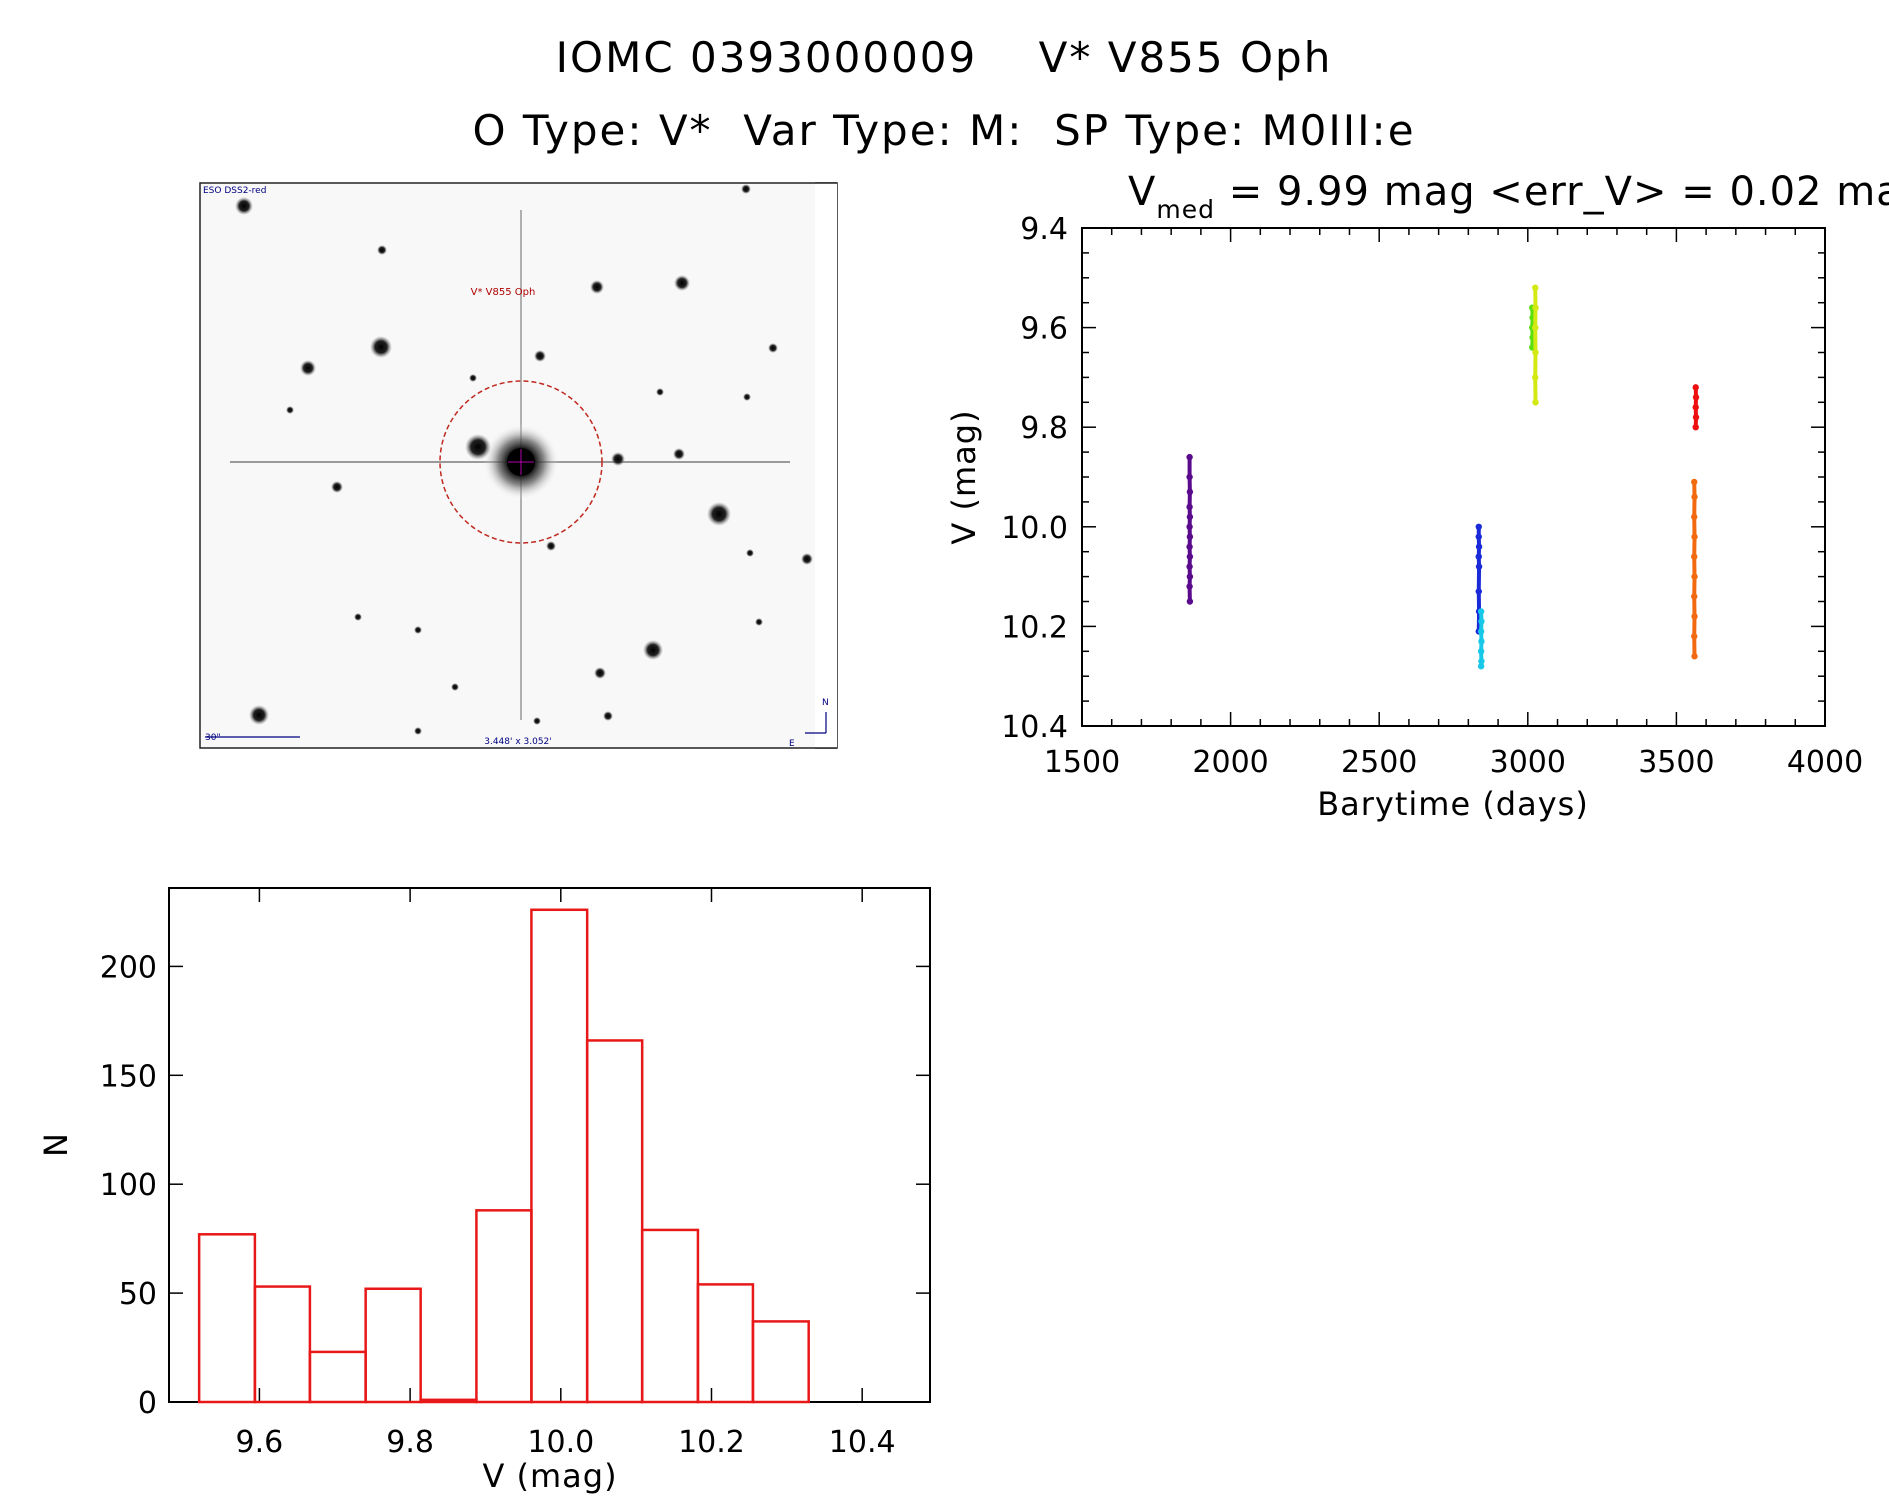 The height and width of the screenshot is (1498, 1889). I want to click on figure-subtitle: O Type: V* Var Type: M: SP Type: M0III:e, so click(943, 130).